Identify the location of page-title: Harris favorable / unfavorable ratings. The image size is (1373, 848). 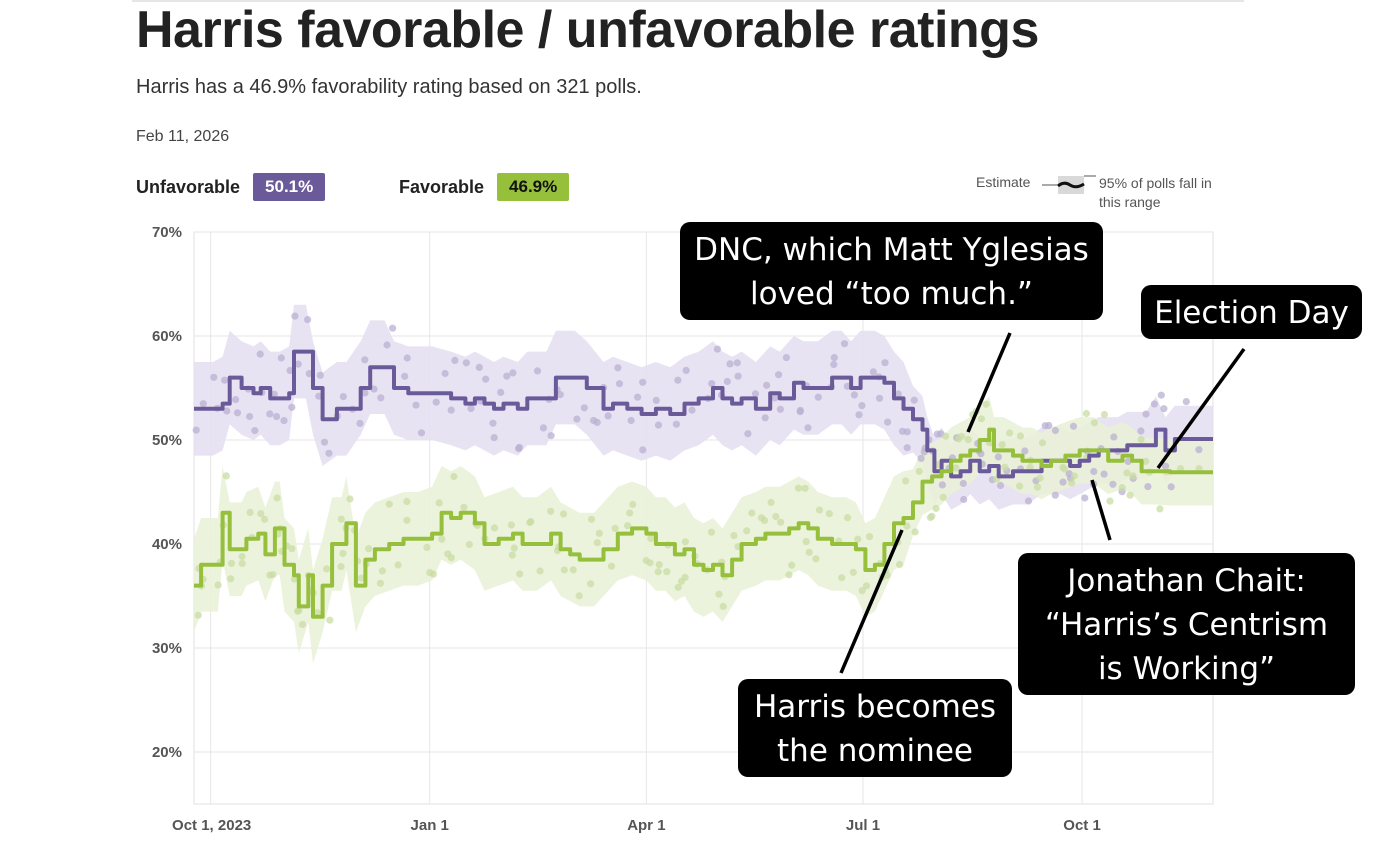
(587, 30).